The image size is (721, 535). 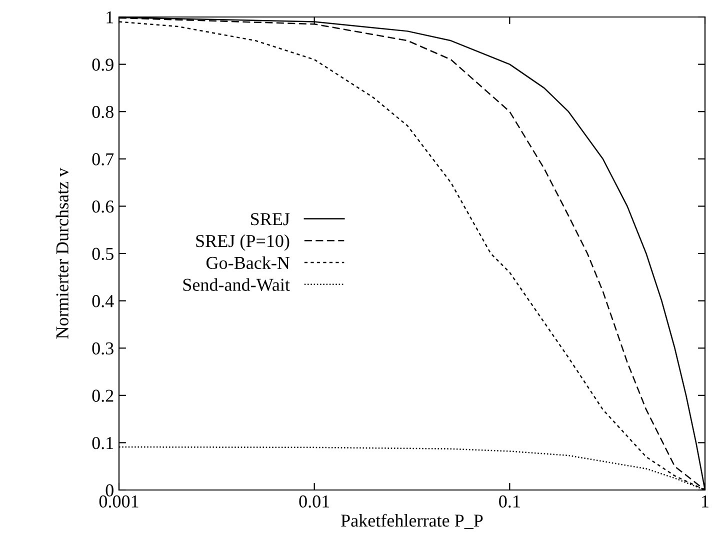 What do you see at coordinates (103, 206) in the screenshot?
I see `y-tick-label: 0.6` at bounding box center [103, 206].